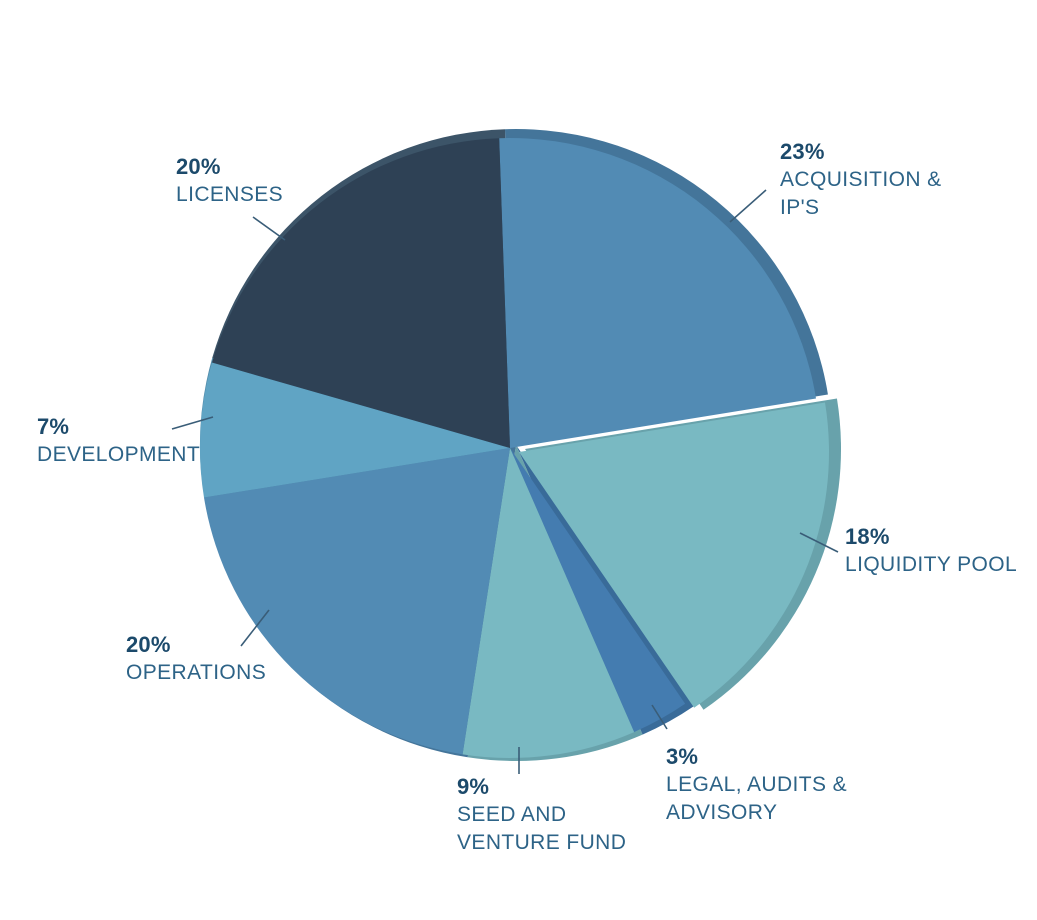 Image resolution: width=1037 pixels, height=920 pixels. Describe the element at coordinates (598, 590) in the screenshot. I see `pie-slice-legal-audits-advisory` at that location.